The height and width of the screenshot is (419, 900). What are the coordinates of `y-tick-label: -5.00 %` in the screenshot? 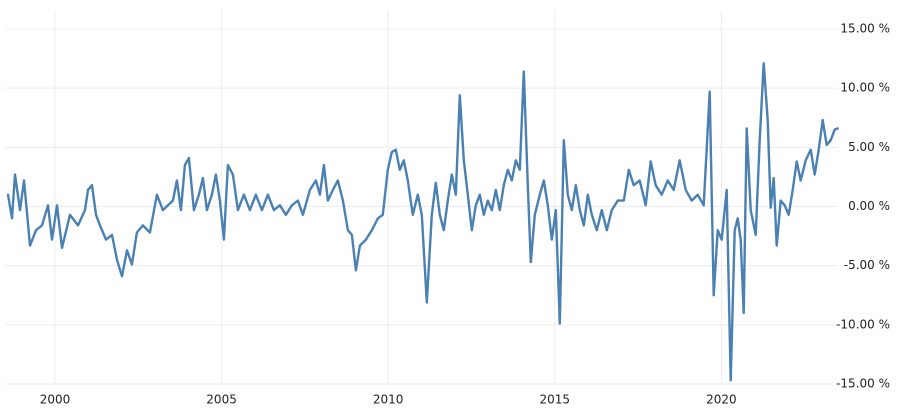 It's located at (867, 265).